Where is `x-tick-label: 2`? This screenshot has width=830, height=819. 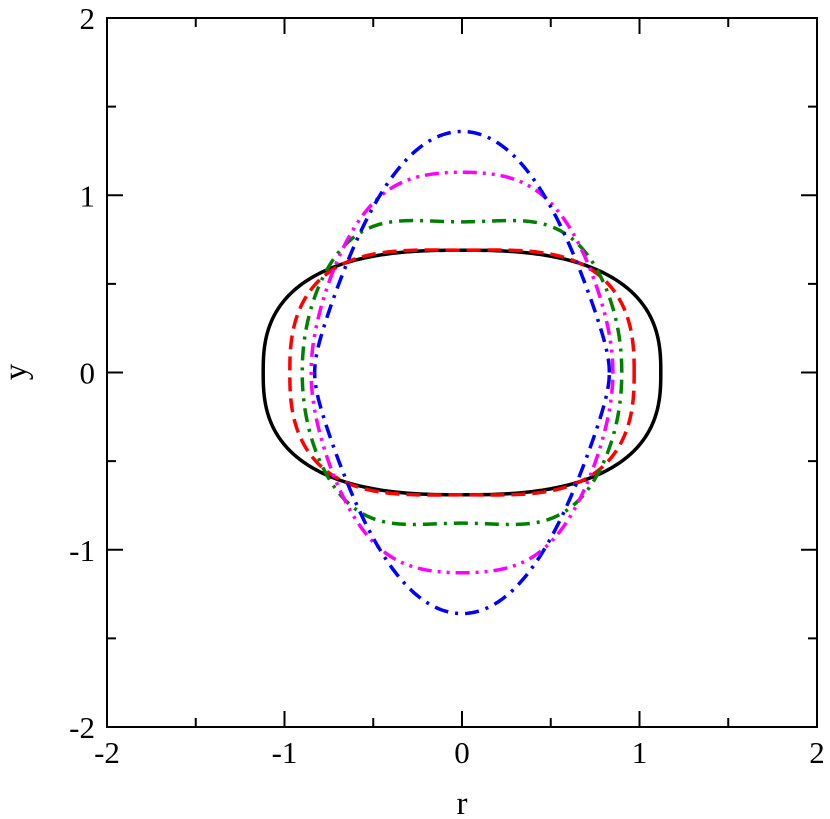 x-tick-label: 2 is located at coordinates (817, 752).